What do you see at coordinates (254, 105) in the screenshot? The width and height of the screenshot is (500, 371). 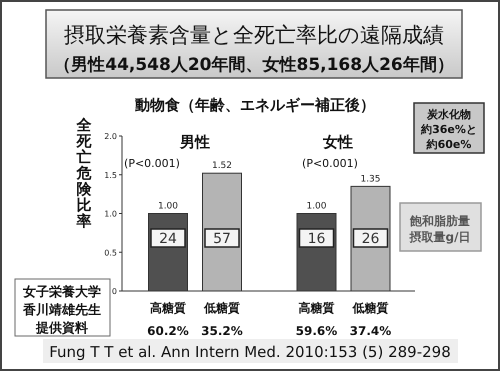 I see `text: 動物食（年齢、エネルギー補正後）` at bounding box center [254, 105].